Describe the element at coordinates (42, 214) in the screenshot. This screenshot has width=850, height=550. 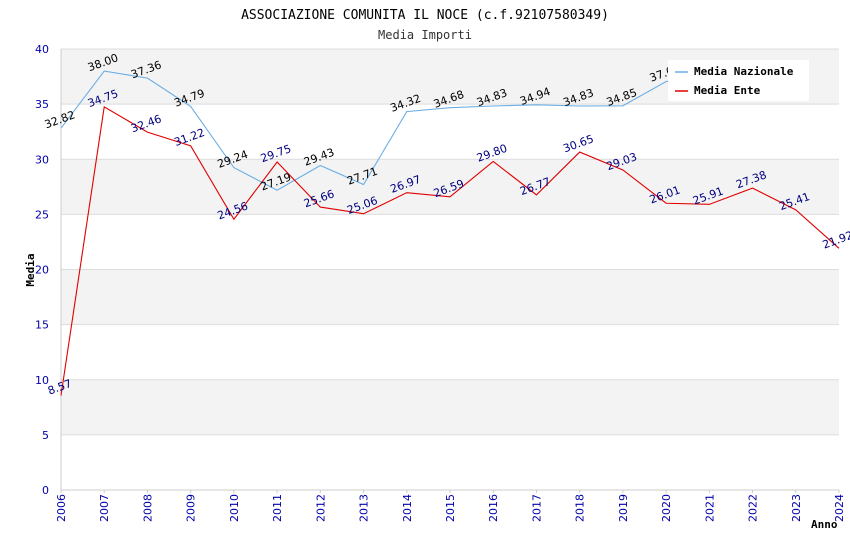
I see `y-tick-label: 25` at that location.